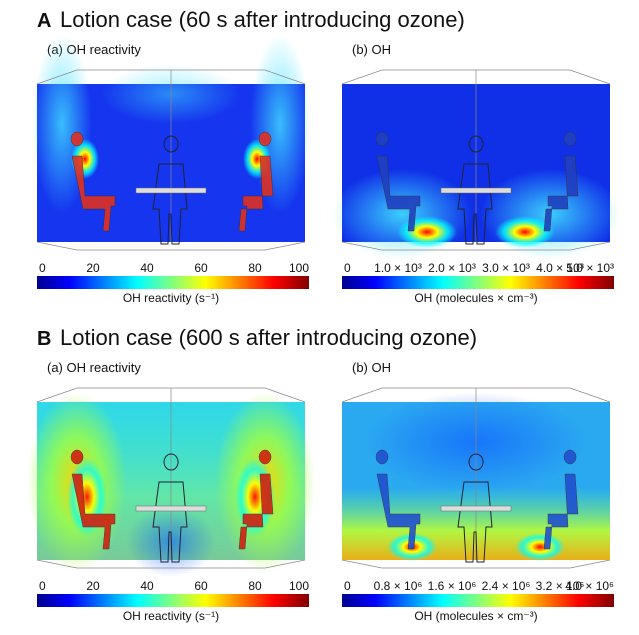 The image size is (639, 635). Describe the element at coordinates (398, 586) in the screenshot. I see `colorbar-tick-label: 0.8 × 10⁶` at that location.